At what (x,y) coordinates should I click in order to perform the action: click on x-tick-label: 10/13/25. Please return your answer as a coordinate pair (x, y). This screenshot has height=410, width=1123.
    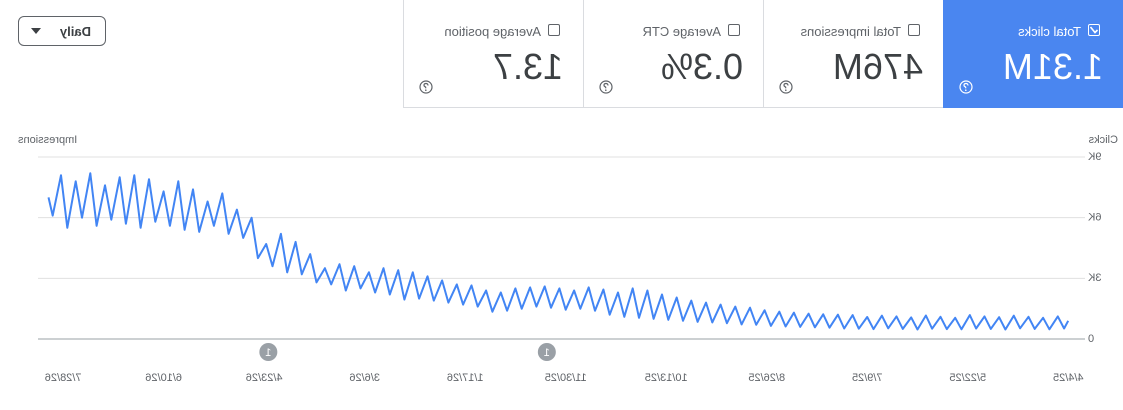
    Looking at the image, I should click on (666, 378).